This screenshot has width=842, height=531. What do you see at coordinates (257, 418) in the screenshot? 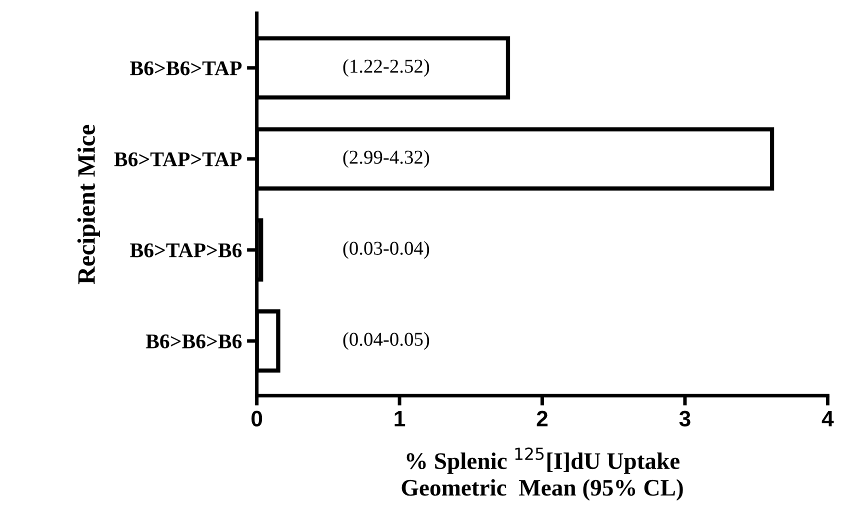
I see `x-tick-label: 0` at bounding box center [257, 418].